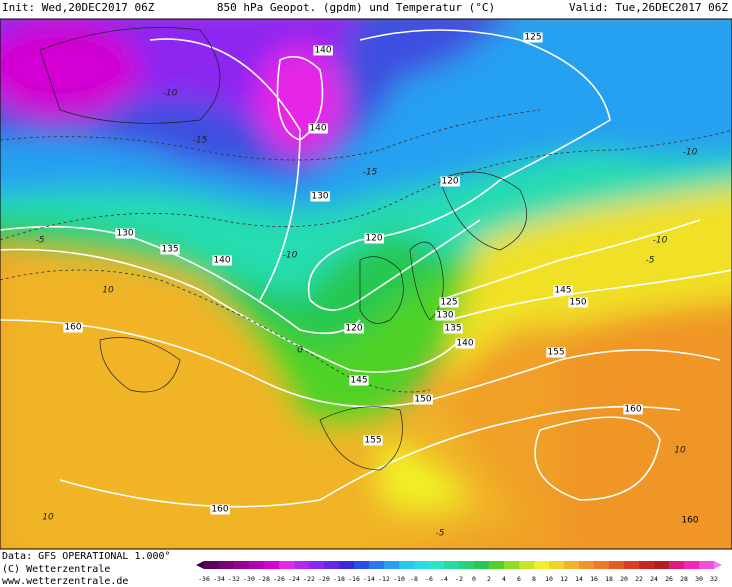 The width and height of the screenshot is (732, 587). I want to click on colorbar-label: 28, so click(684, 579).